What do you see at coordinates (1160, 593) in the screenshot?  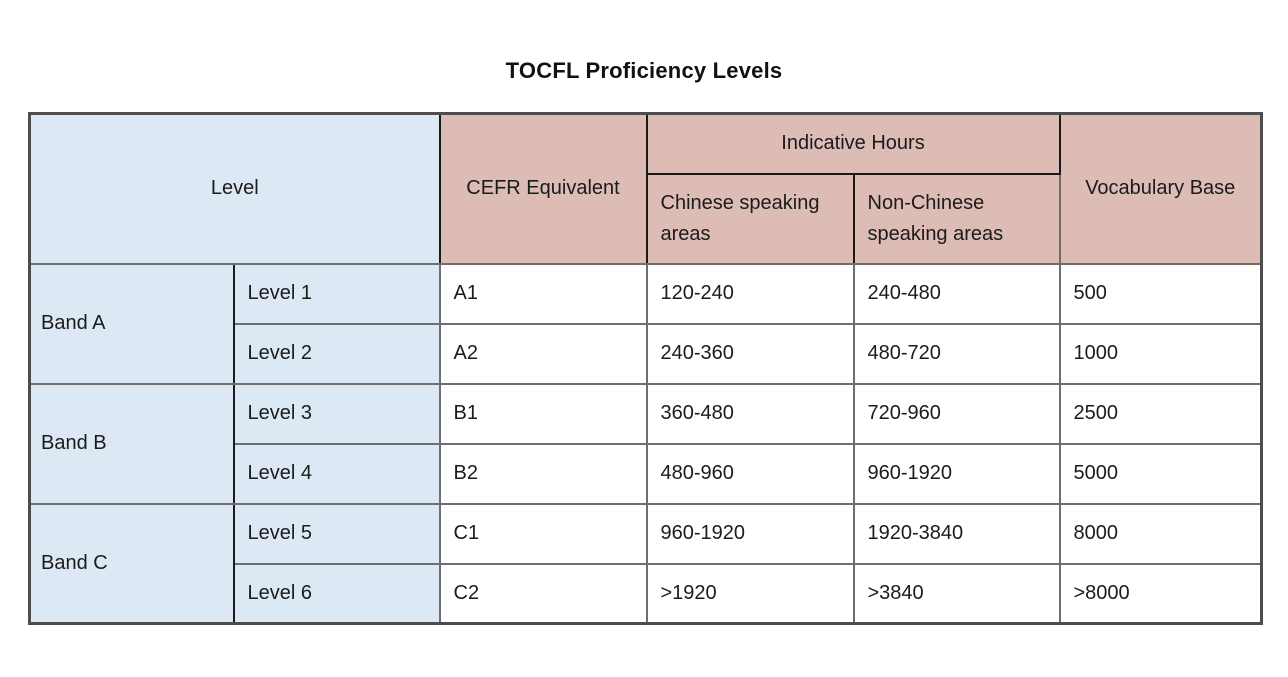 I see `cell-vocab-row6: >8000` at bounding box center [1160, 593].